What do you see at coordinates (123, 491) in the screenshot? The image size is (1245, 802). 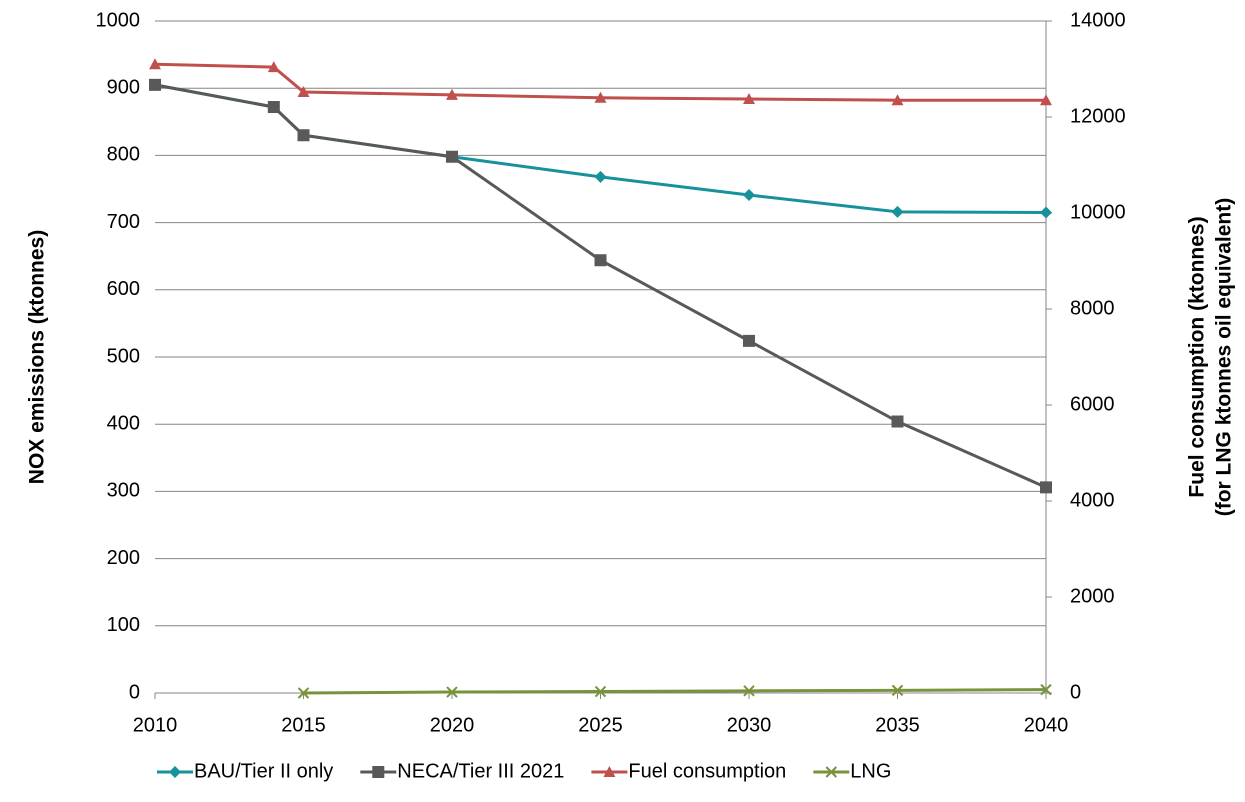 I see `y-tick-label: 300` at bounding box center [123, 491].